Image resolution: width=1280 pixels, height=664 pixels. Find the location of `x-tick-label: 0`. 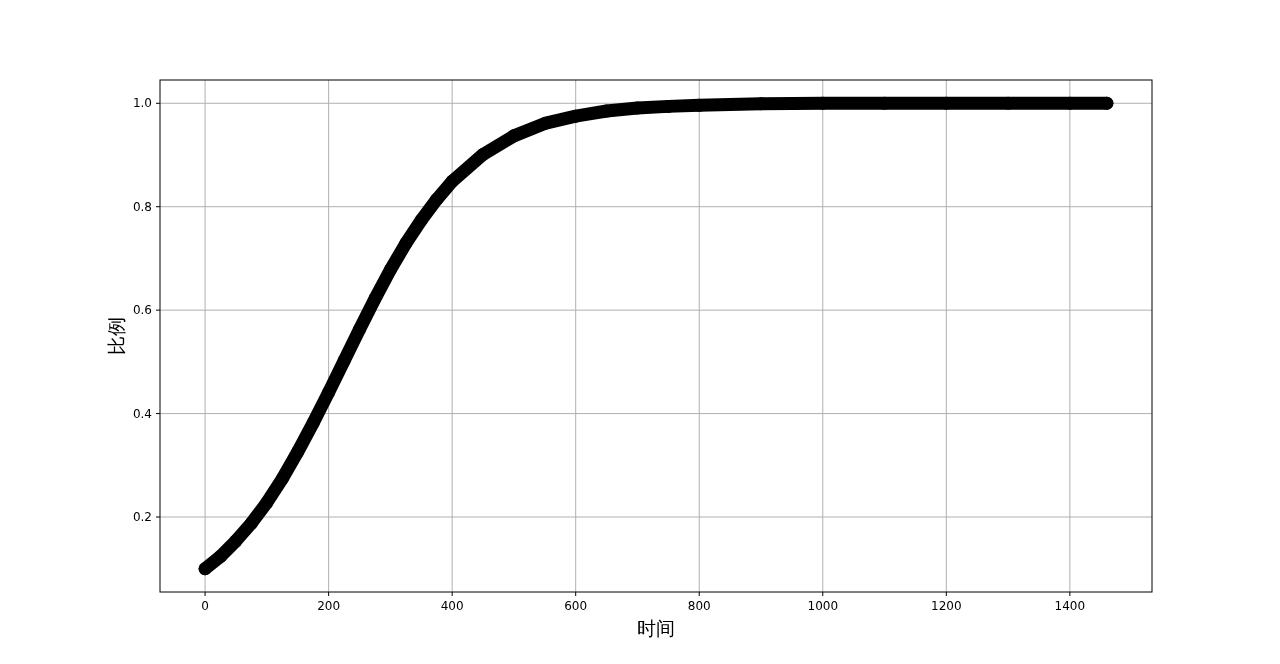

x-tick-label: 0 is located at coordinates (205, 606).